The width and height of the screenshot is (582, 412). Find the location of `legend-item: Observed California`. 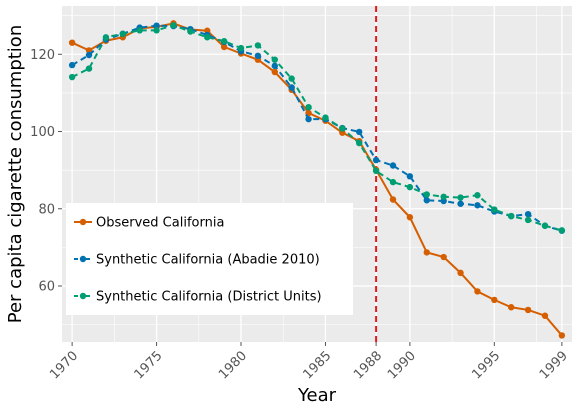

legend-item: Observed California is located at coordinates (149, 223).